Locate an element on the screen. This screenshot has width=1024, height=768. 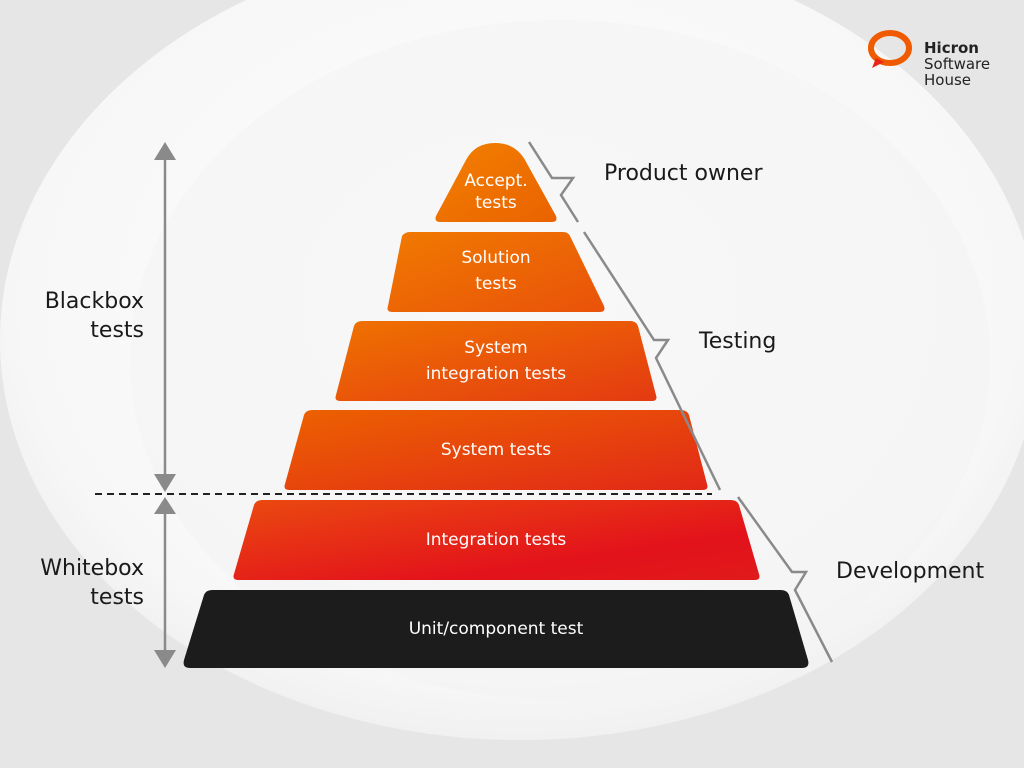
hicron-logo-icon is located at coordinates (890, 49).